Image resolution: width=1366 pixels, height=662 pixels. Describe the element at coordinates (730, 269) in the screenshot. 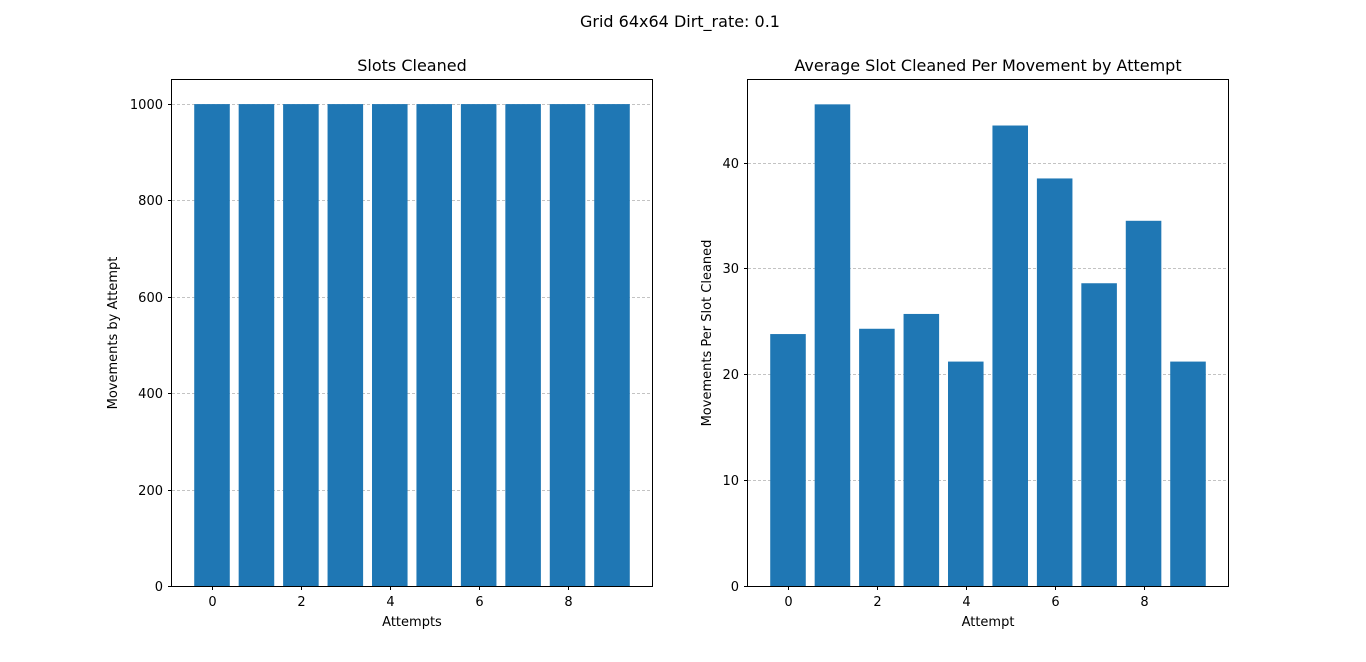

I see `y-tick-label: 30` at that location.